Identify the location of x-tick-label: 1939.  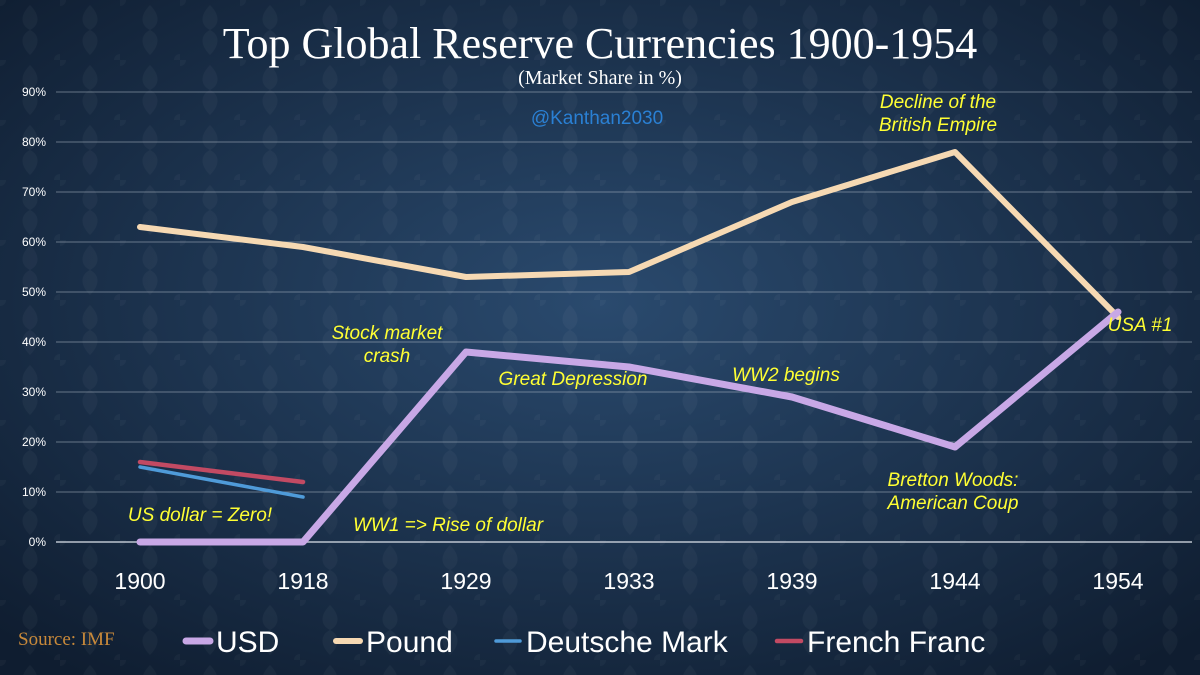
(791, 581).